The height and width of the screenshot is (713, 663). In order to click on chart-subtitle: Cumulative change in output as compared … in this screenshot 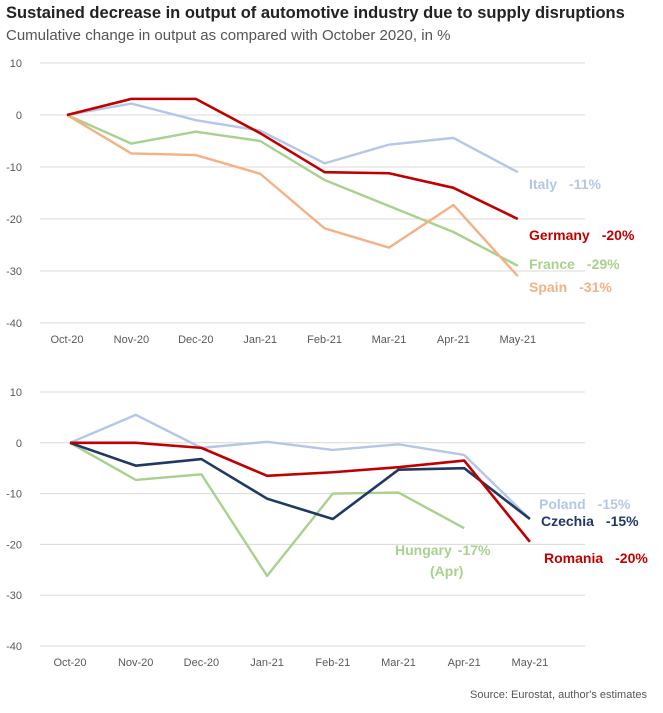, I will do `click(228, 35)`.